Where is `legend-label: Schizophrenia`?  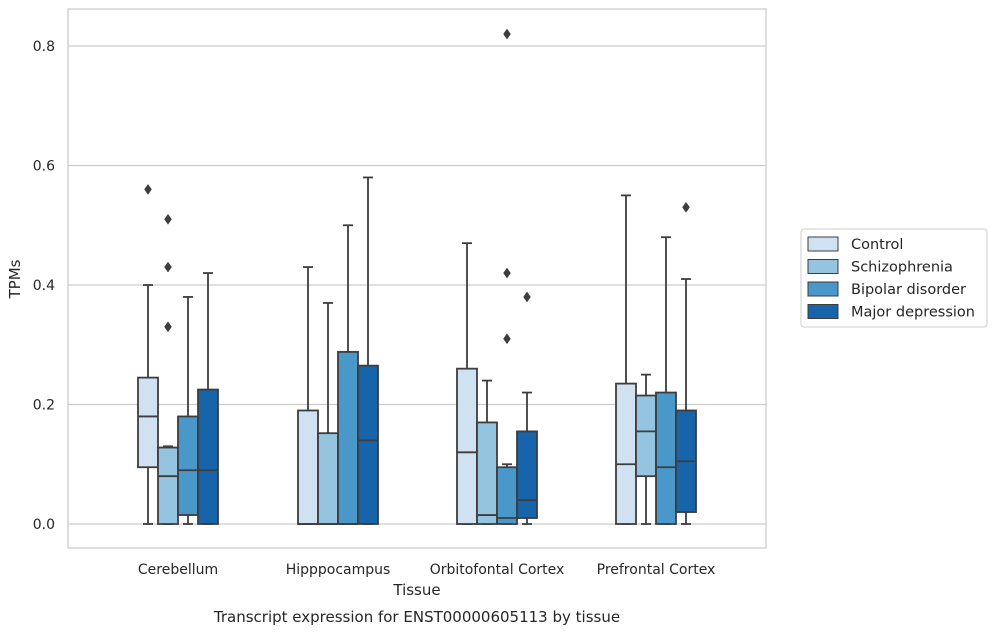 legend-label: Schizophrenia is located at coordinates (902, 268).